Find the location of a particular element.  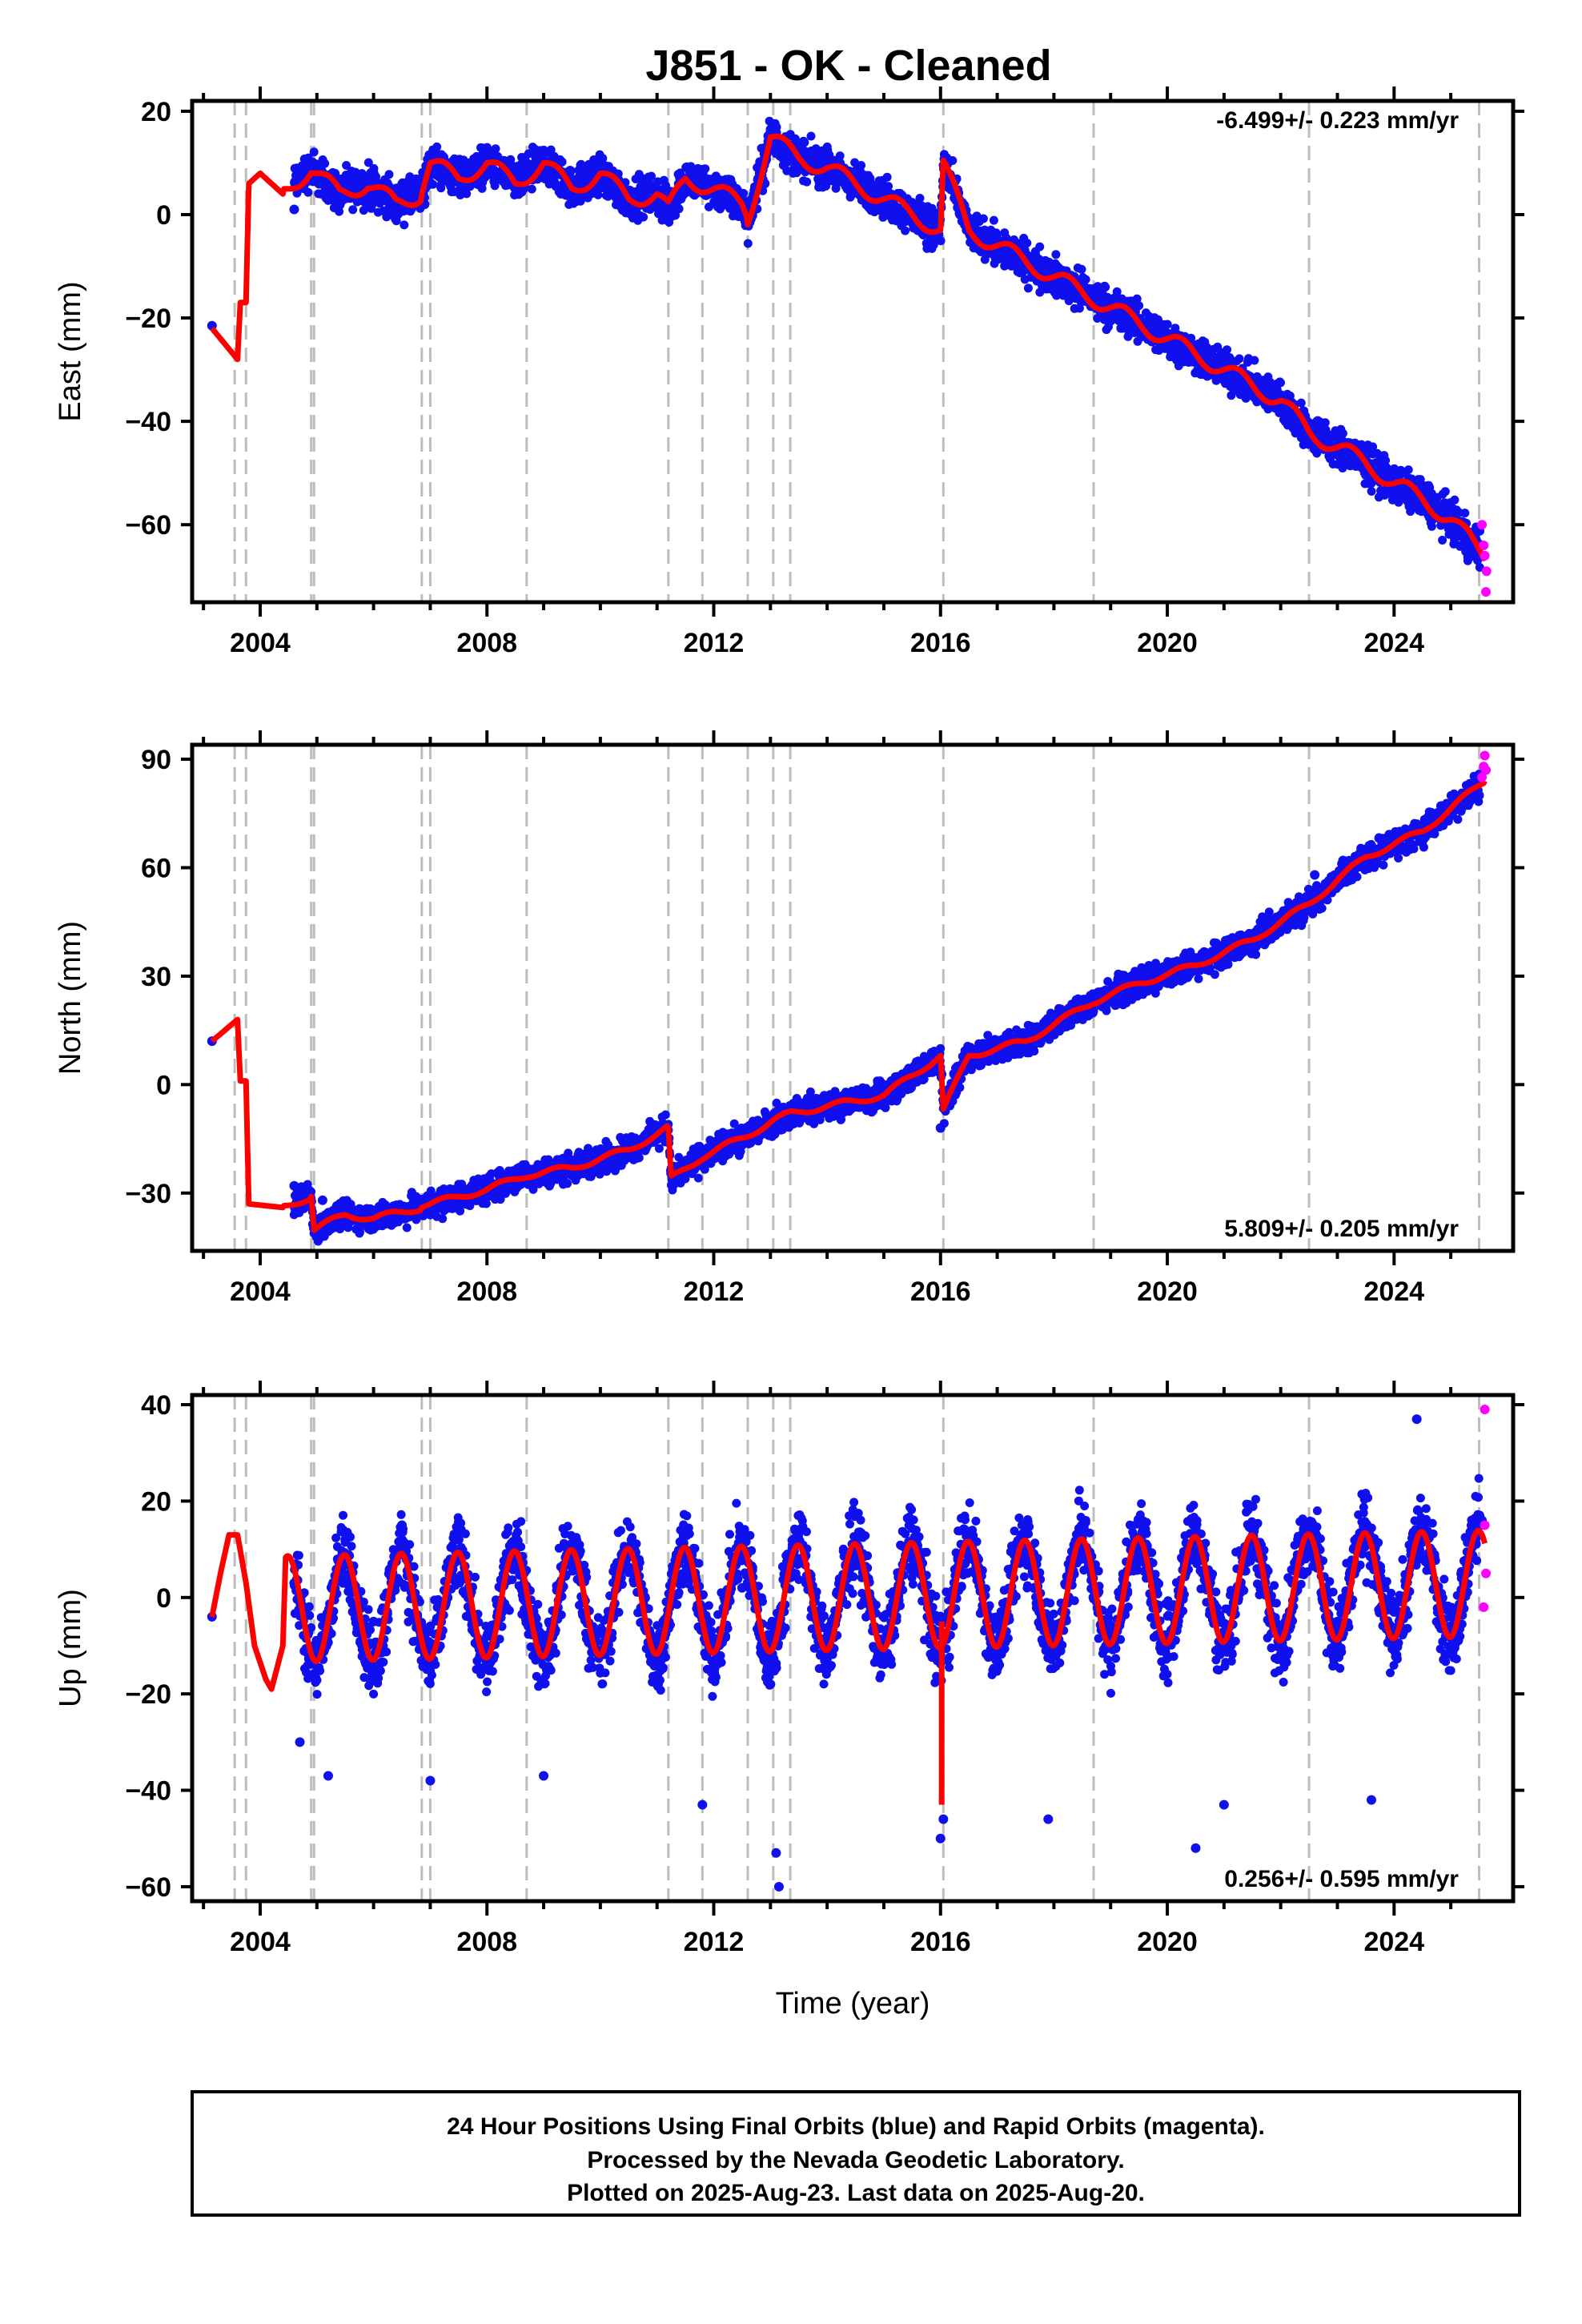

x-tick-label: 2020 is located at coordinates (1167, 643).